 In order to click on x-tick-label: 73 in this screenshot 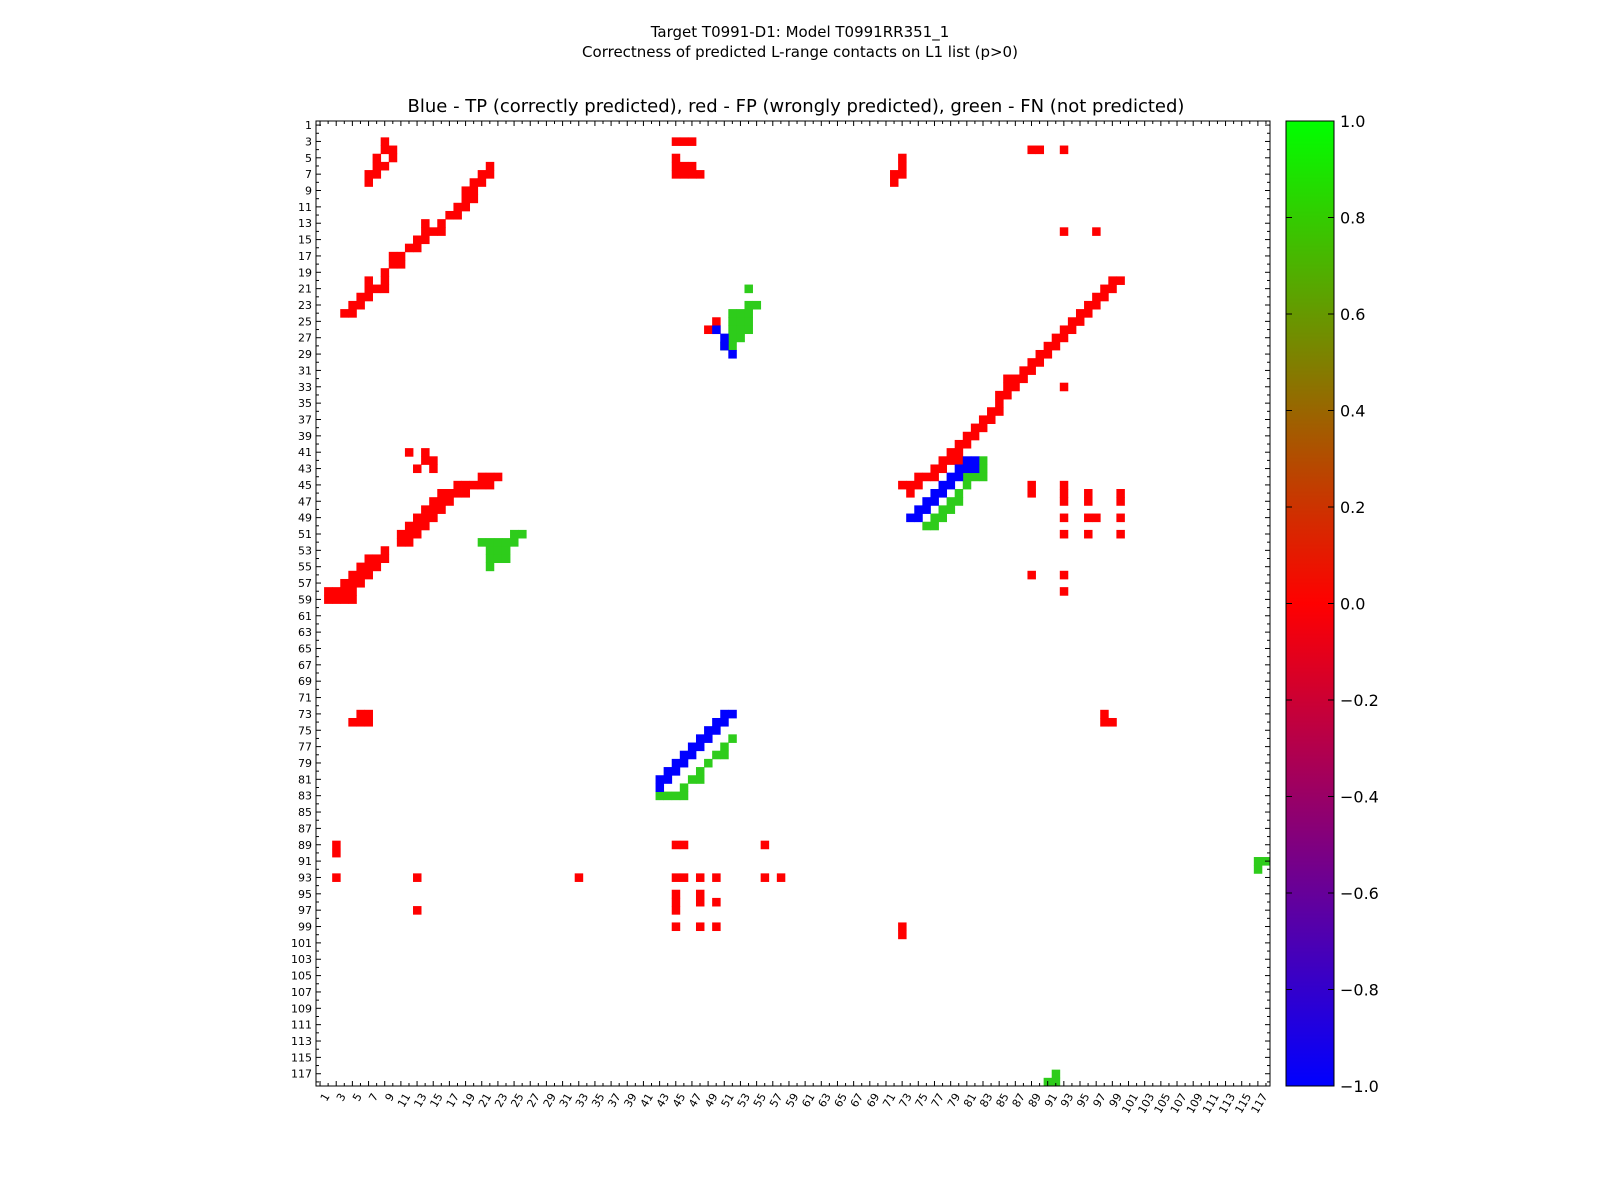, I will do `click(905, 1100)`.